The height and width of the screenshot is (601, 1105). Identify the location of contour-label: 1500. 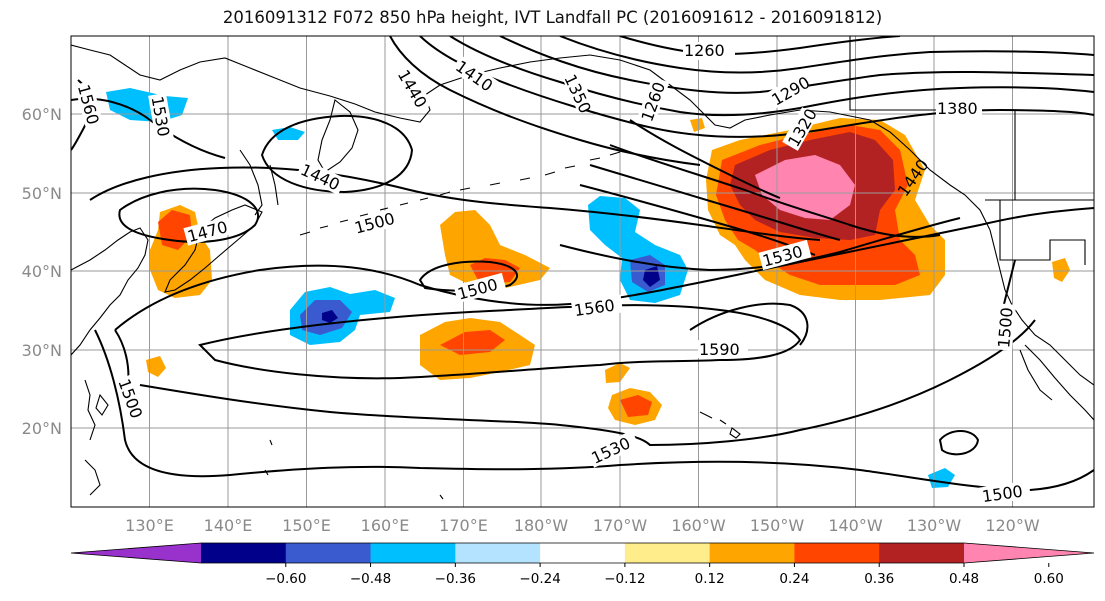
(1005, 328).